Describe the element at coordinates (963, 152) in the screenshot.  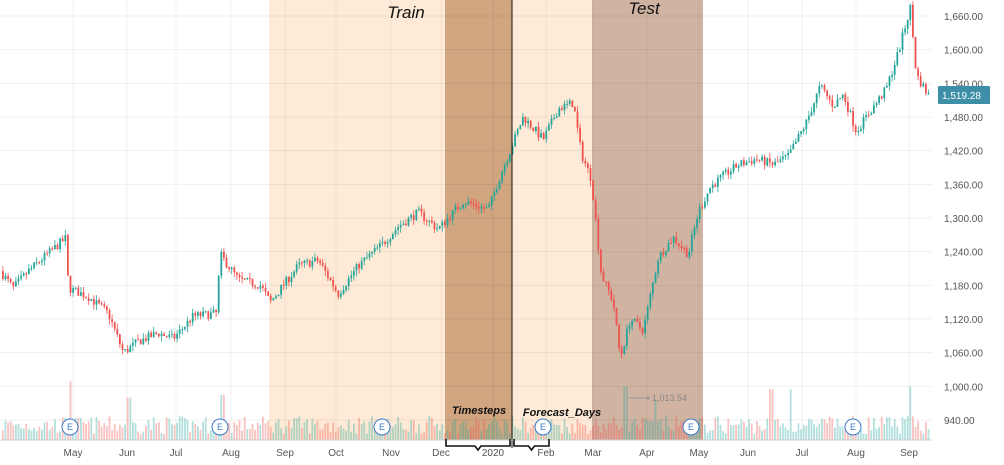
I see `y-tick-label: 1,420.00` at that location.